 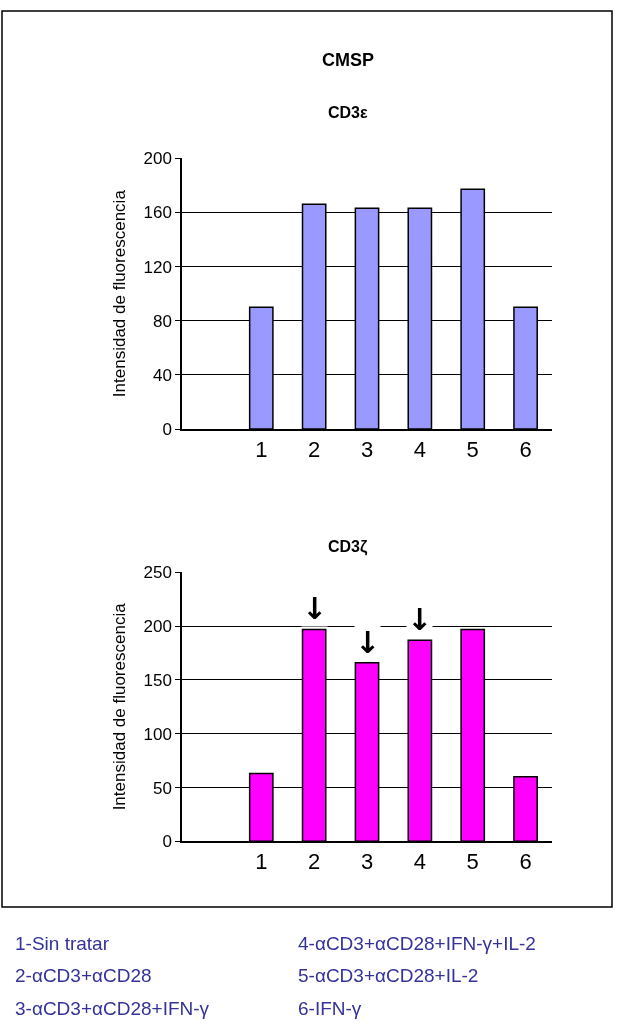 What do you see at coordinates (157, 213) in the screenshot?
I see `y-tick-label: 160` at bounding box center [157, 213].